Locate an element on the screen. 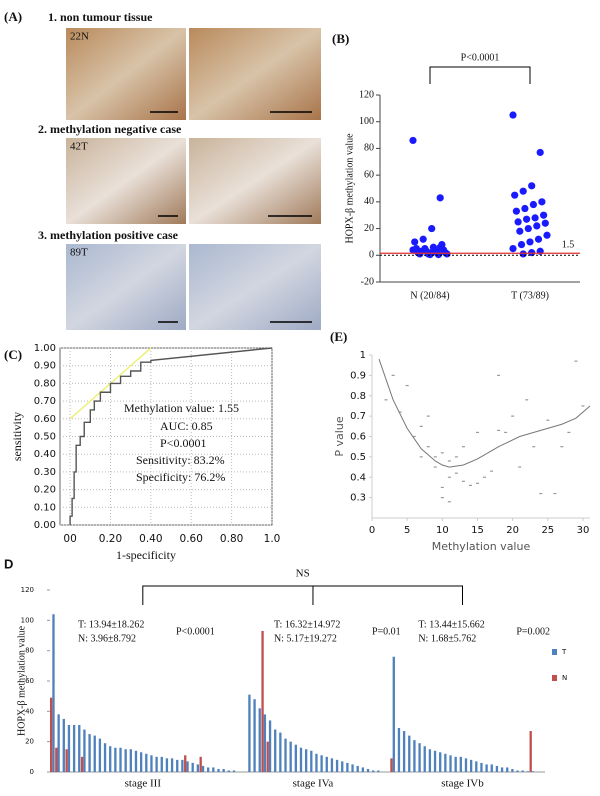  x-tick-label: 1.0 is located at coordinates (272, 539).